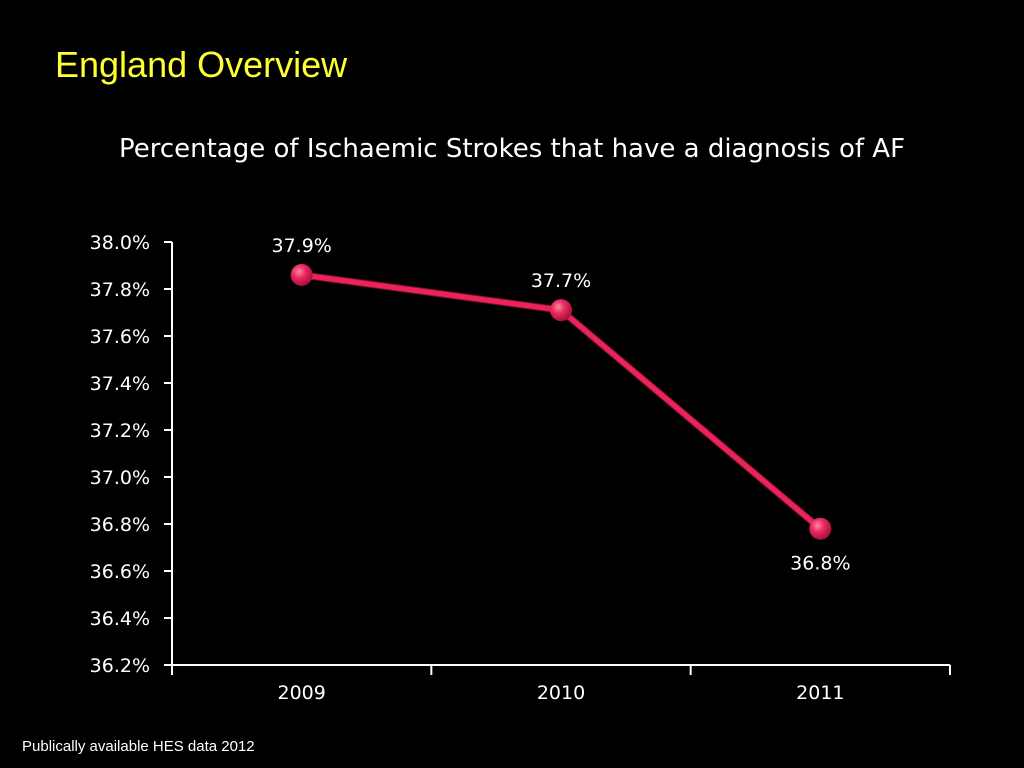 This screenshot has width=1024, height=768. Describe the element at coordinates (820, 693) in the screenshot. I see `x-tick-label: 2011` at that location.